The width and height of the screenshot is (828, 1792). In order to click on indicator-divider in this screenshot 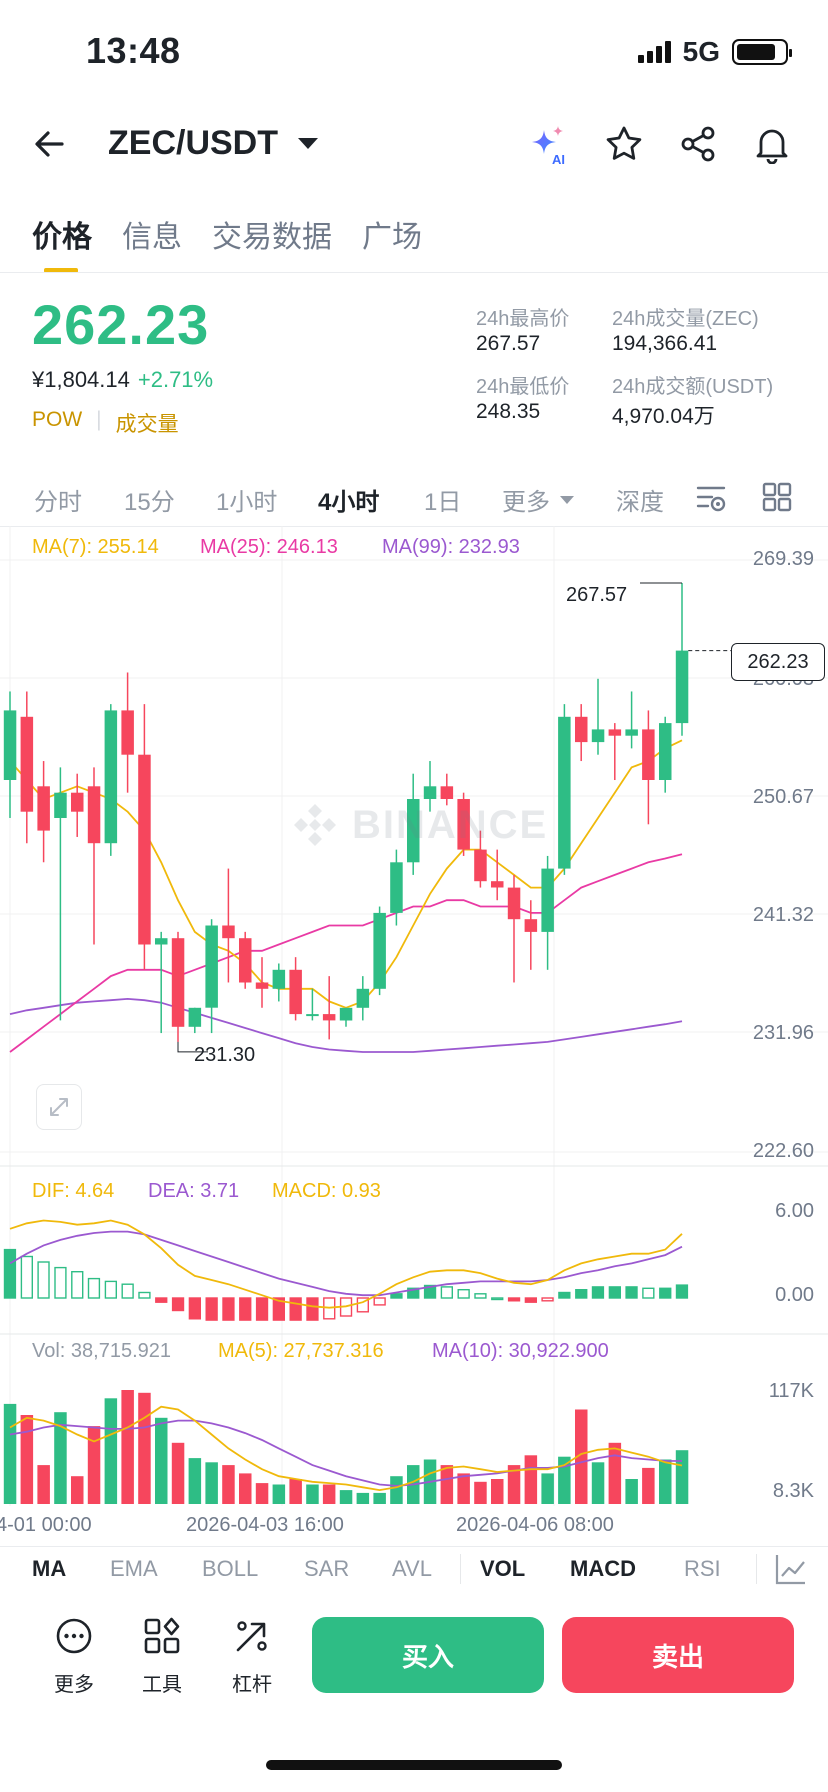, I will do `click(756, 1569)`.